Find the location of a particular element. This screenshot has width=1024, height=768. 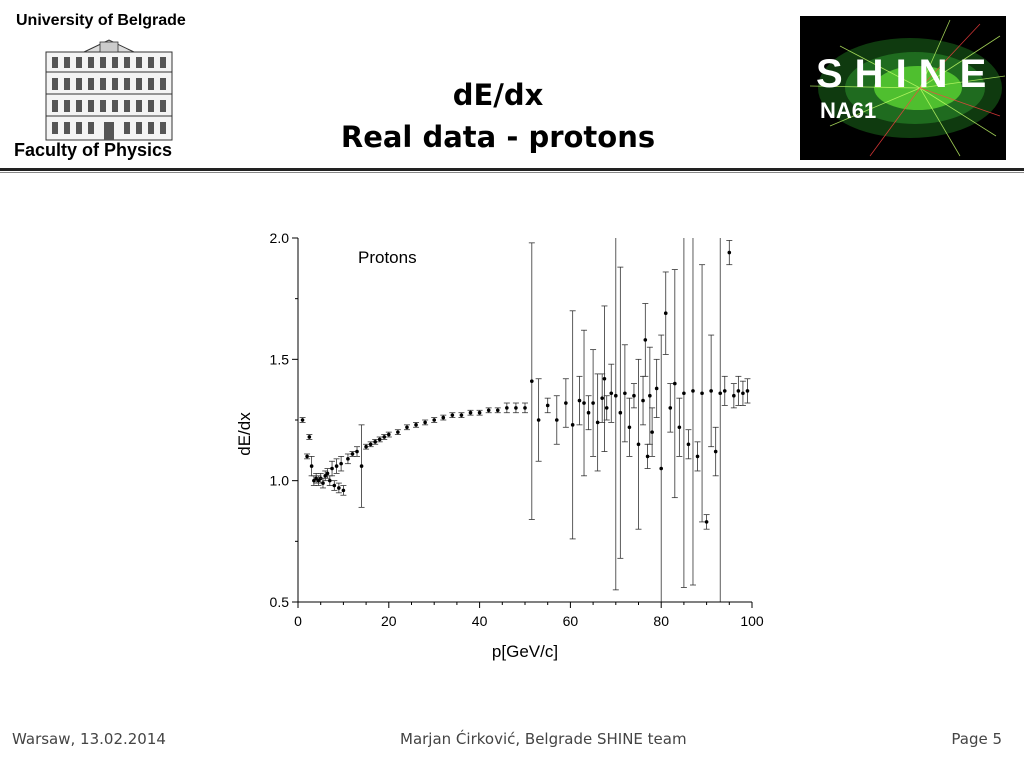

x-axis-label: p[GeV/c] is located at coordinates (525, 651).